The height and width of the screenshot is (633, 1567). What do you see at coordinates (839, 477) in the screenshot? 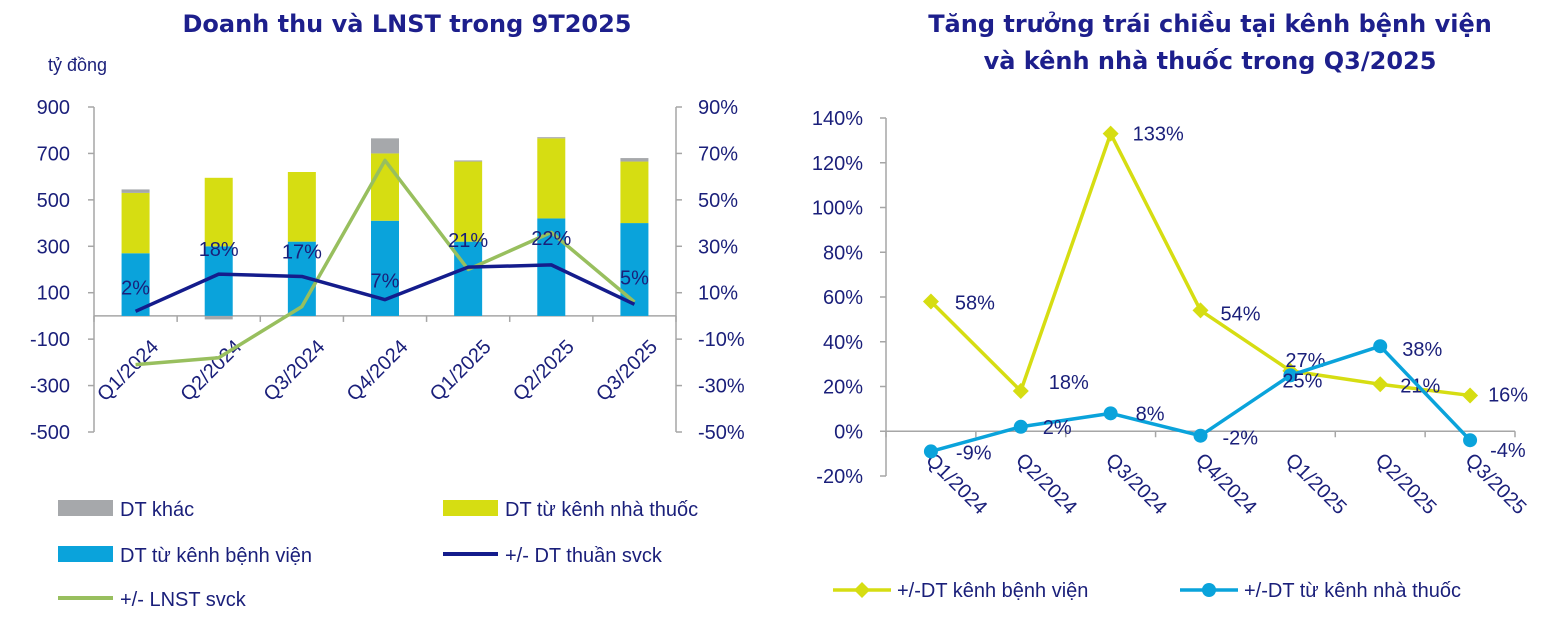
I see `y-tick-label: -20%` at bounding box center [839, 477].